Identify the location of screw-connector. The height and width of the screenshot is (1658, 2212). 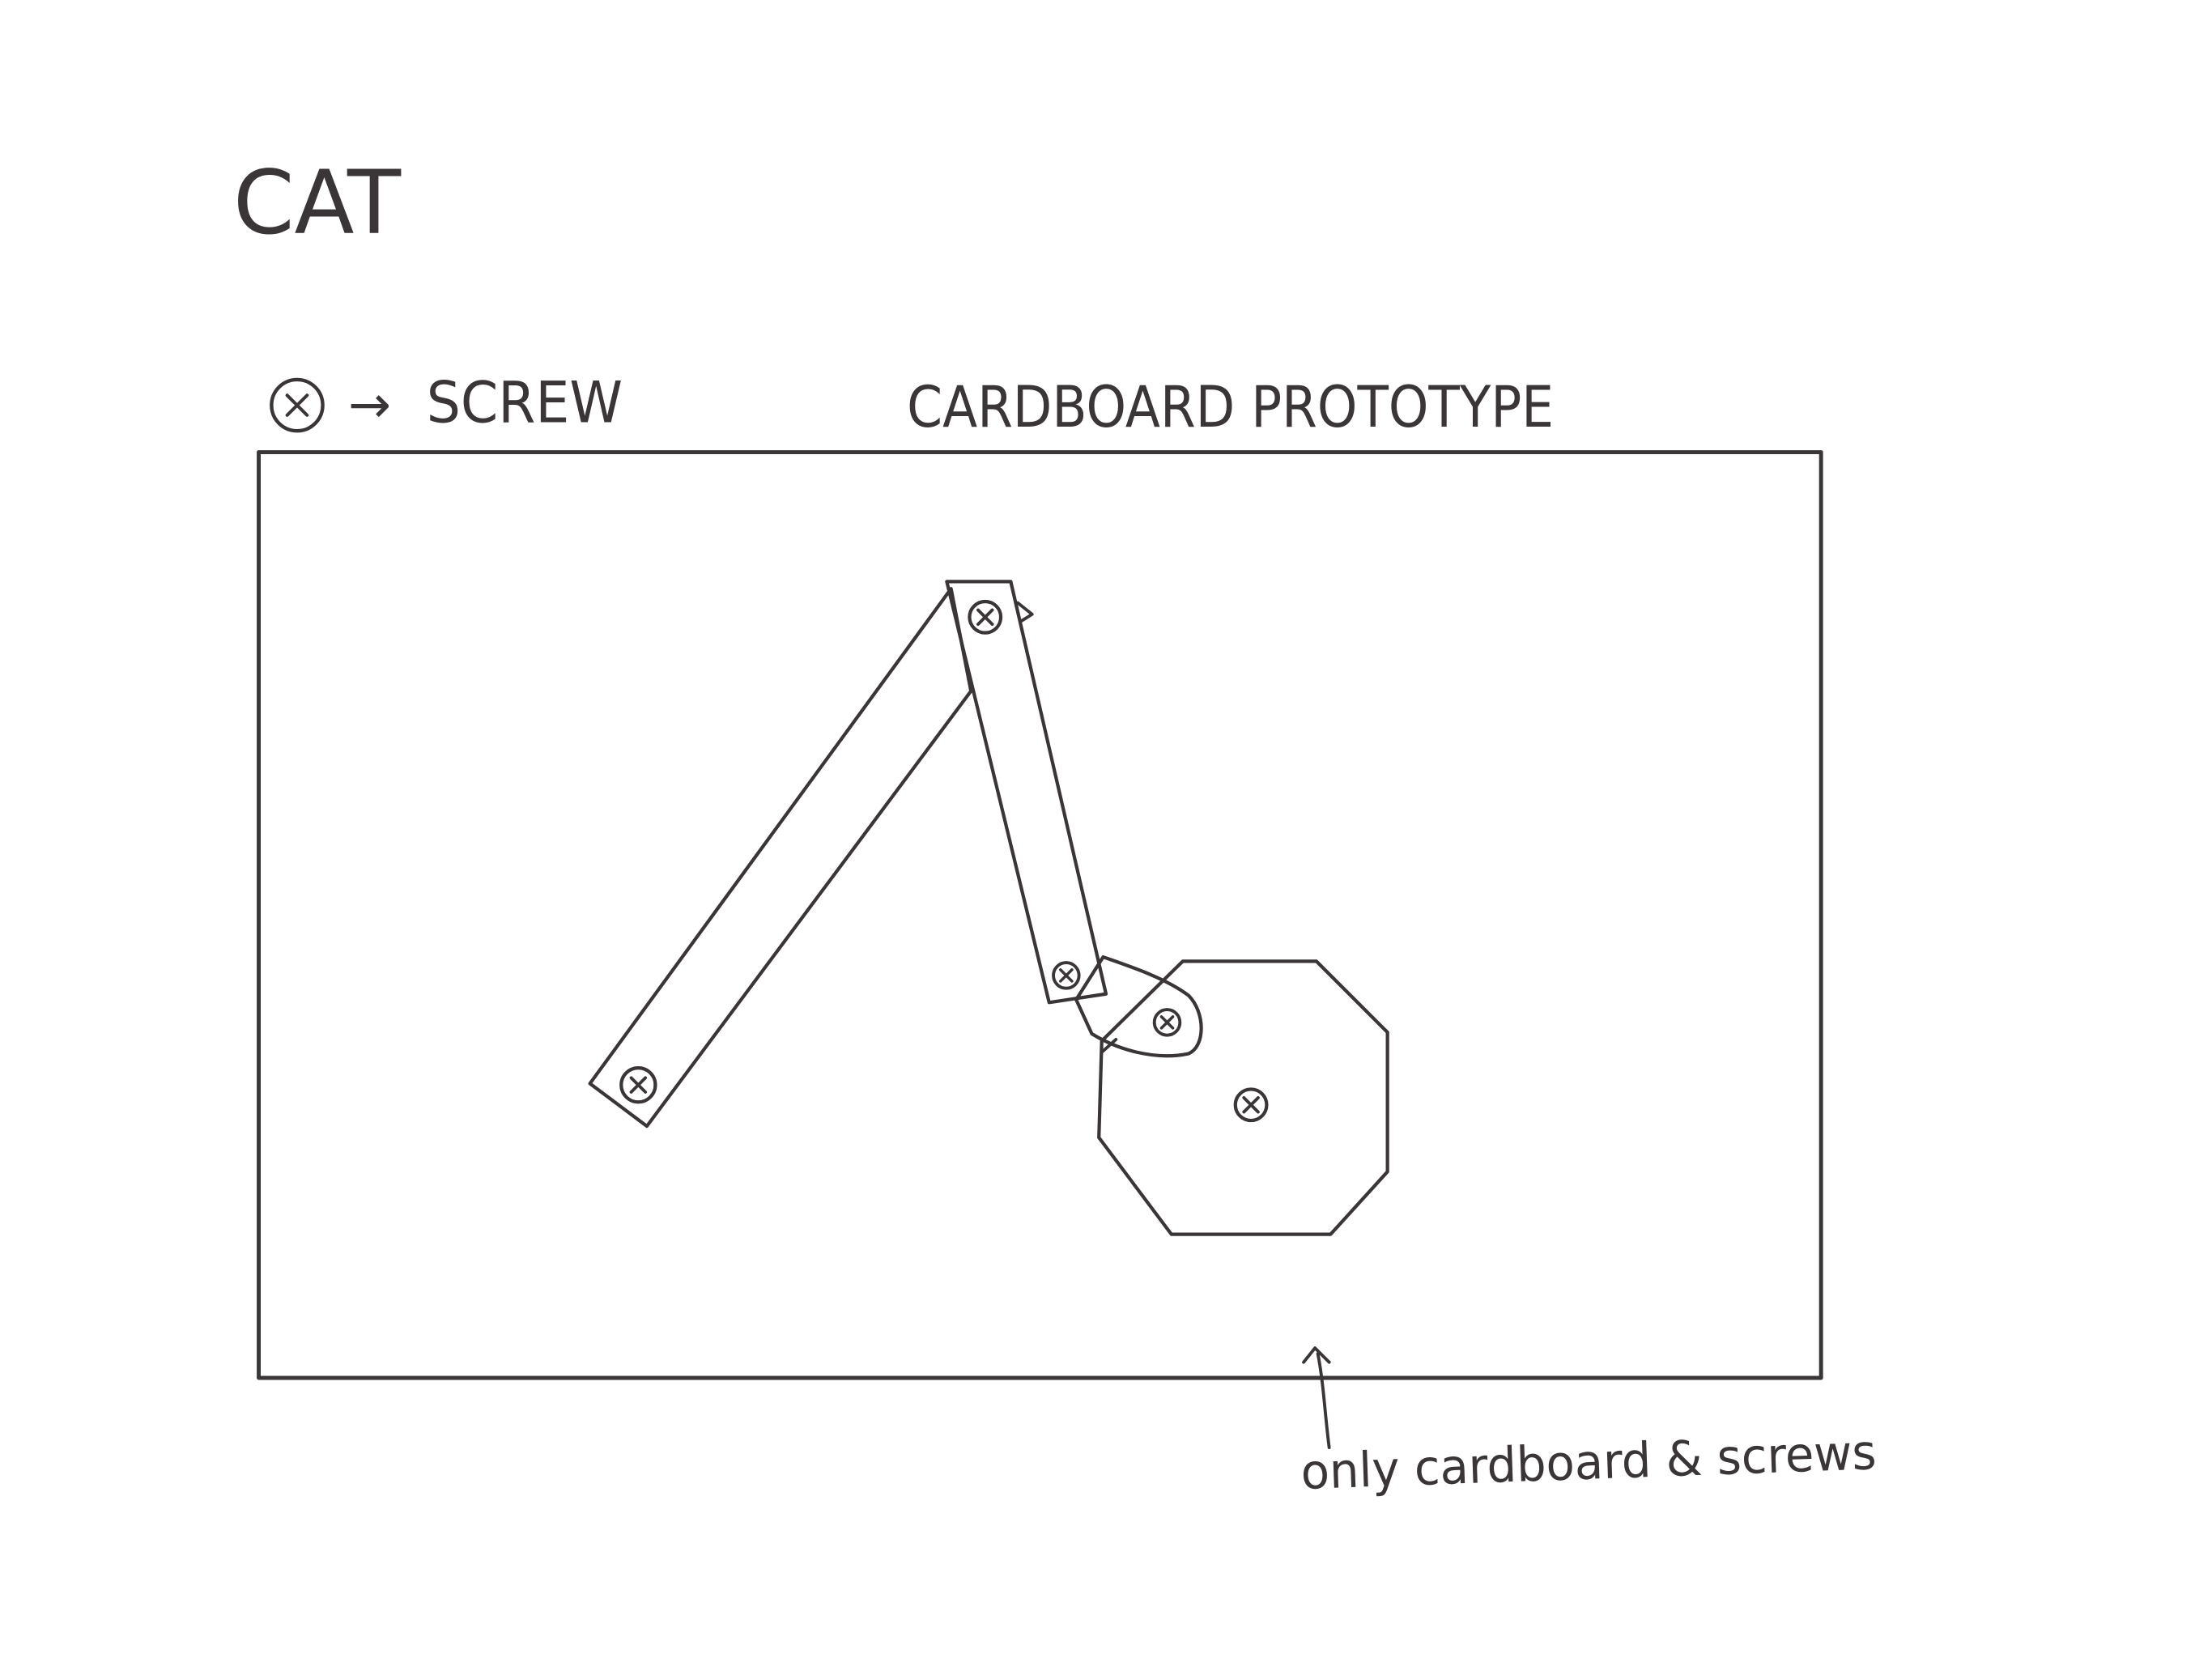
(1167, 1022).